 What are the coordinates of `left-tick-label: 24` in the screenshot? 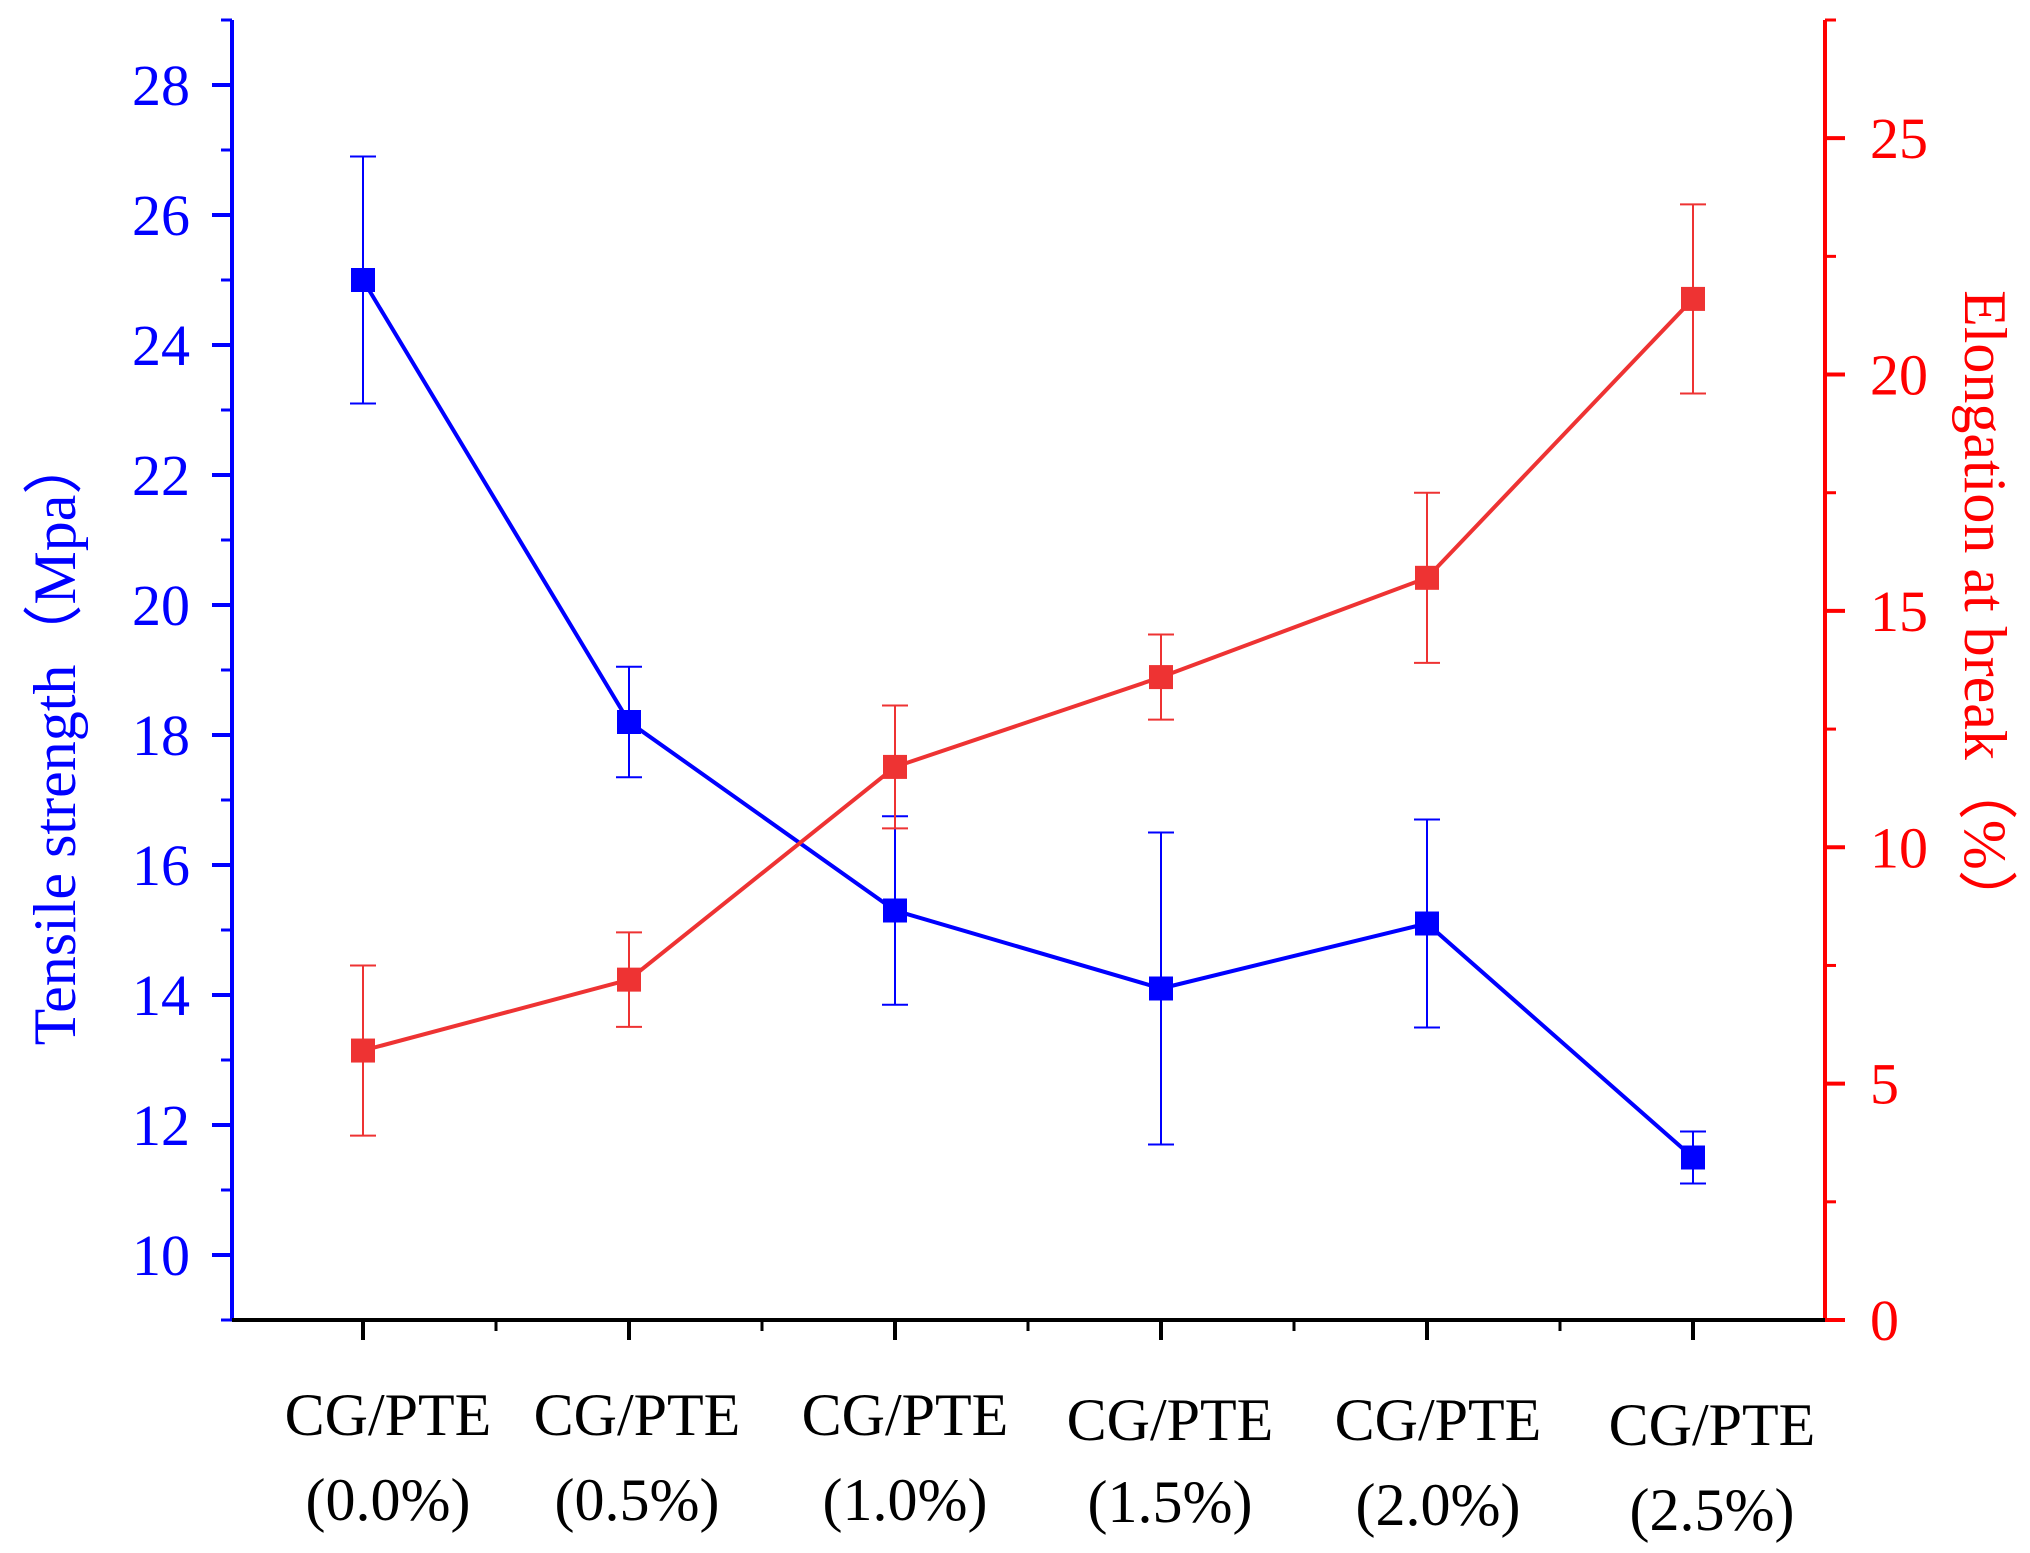 It's located at (161, 345).